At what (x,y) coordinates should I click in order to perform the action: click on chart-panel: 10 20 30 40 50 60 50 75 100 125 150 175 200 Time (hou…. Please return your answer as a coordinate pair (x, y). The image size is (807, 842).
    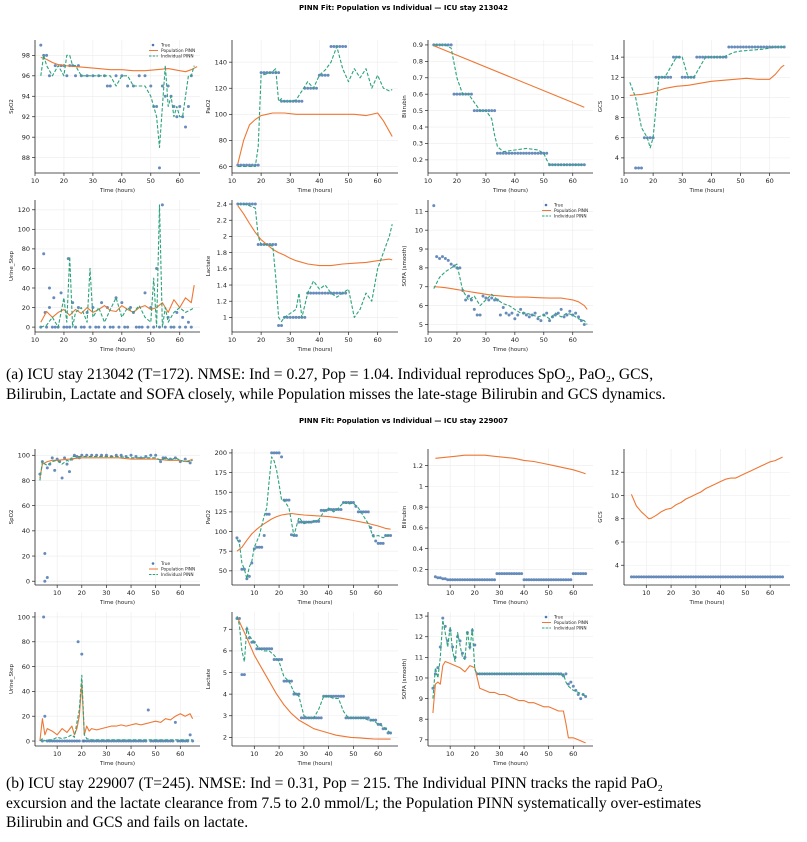
    Looking at the image, I should click on (302, 527).